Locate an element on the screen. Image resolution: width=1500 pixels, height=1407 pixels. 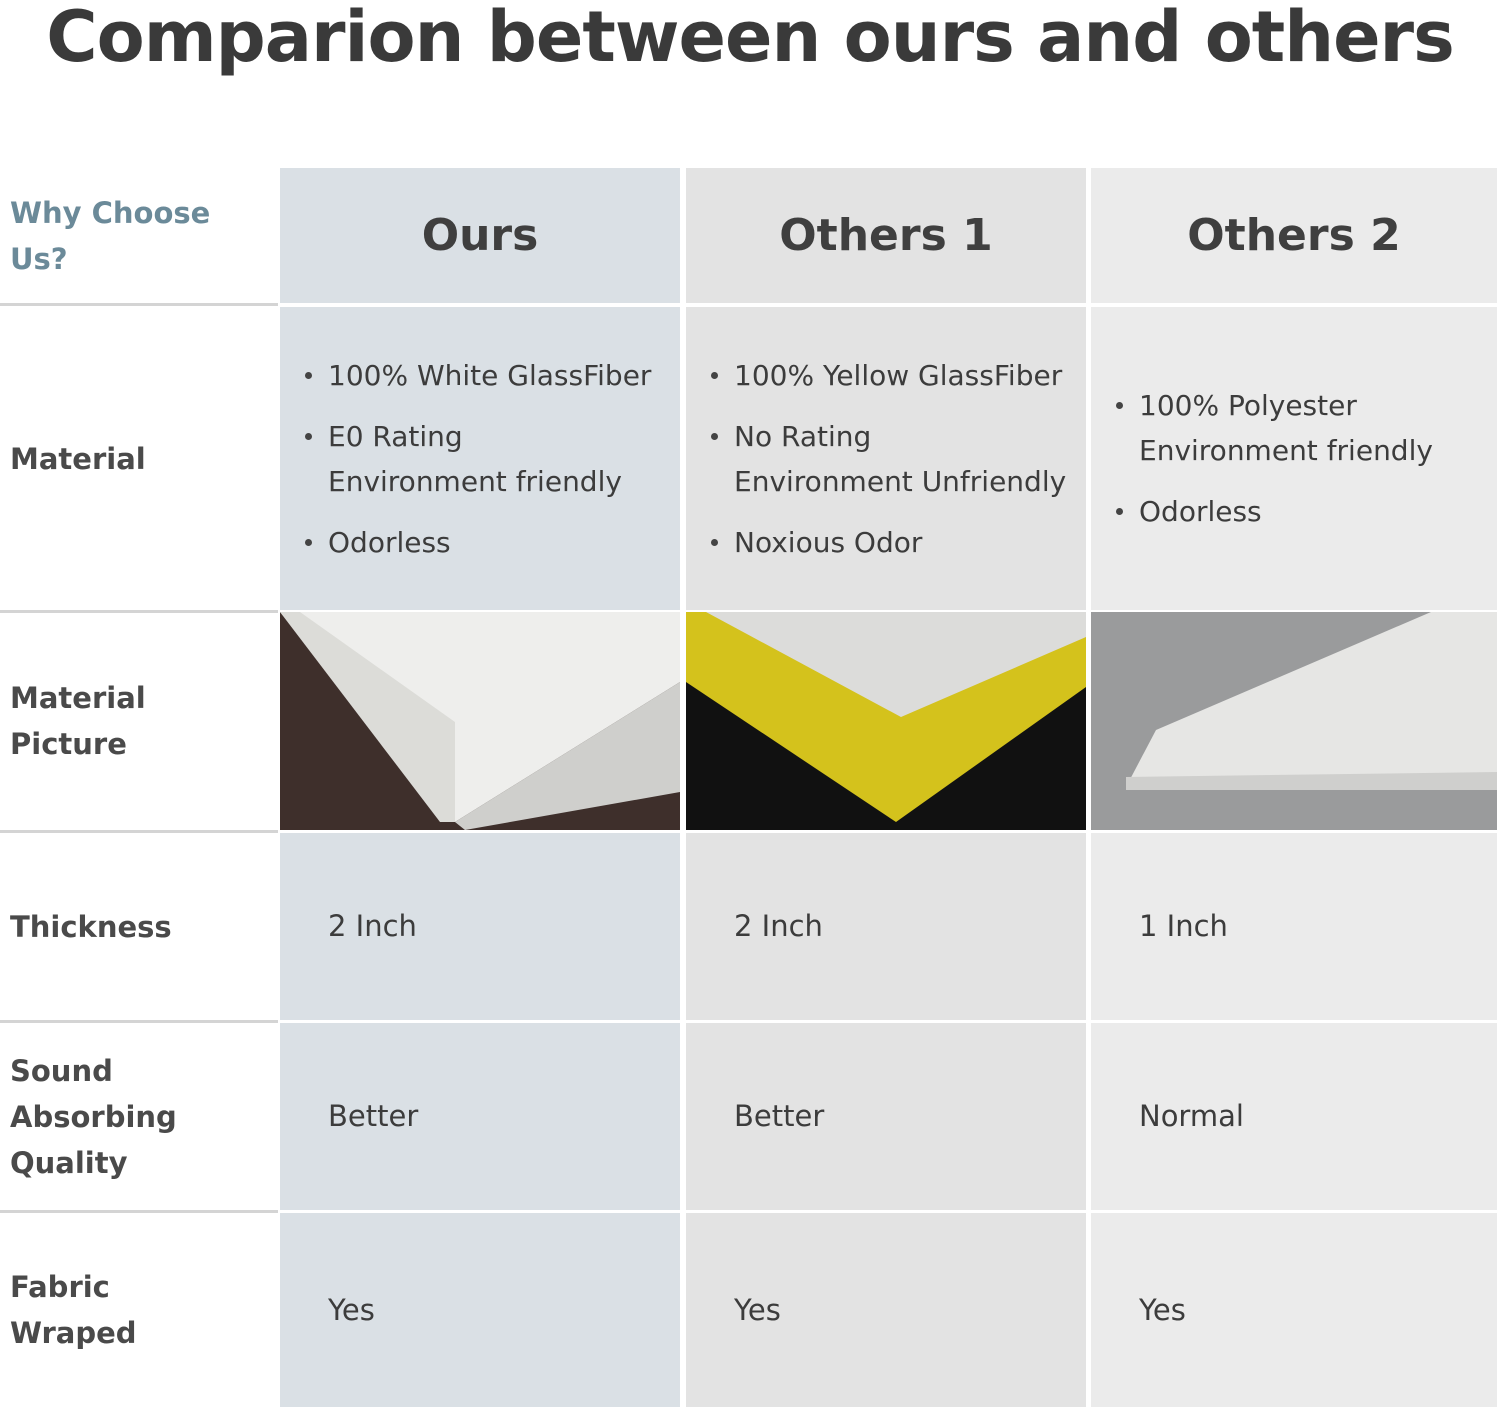
bullet-line: Environment Unfriendly is located at coordinates (900, 481).